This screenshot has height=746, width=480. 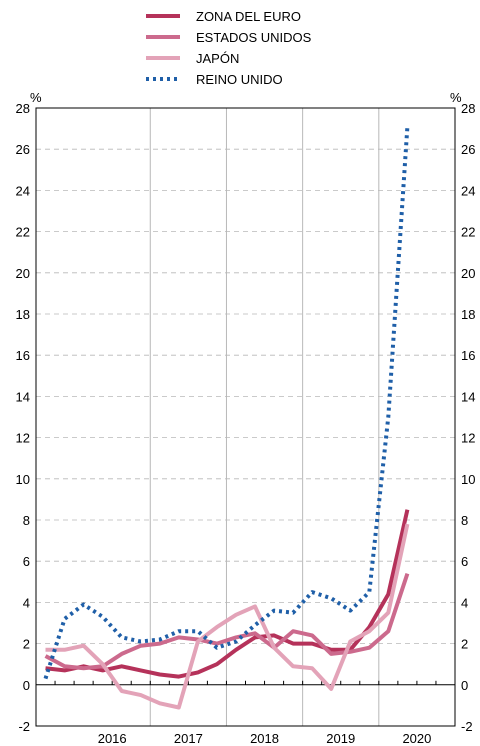 I want to click on y-tick-label-right: 24, so click(x=468, y=190).